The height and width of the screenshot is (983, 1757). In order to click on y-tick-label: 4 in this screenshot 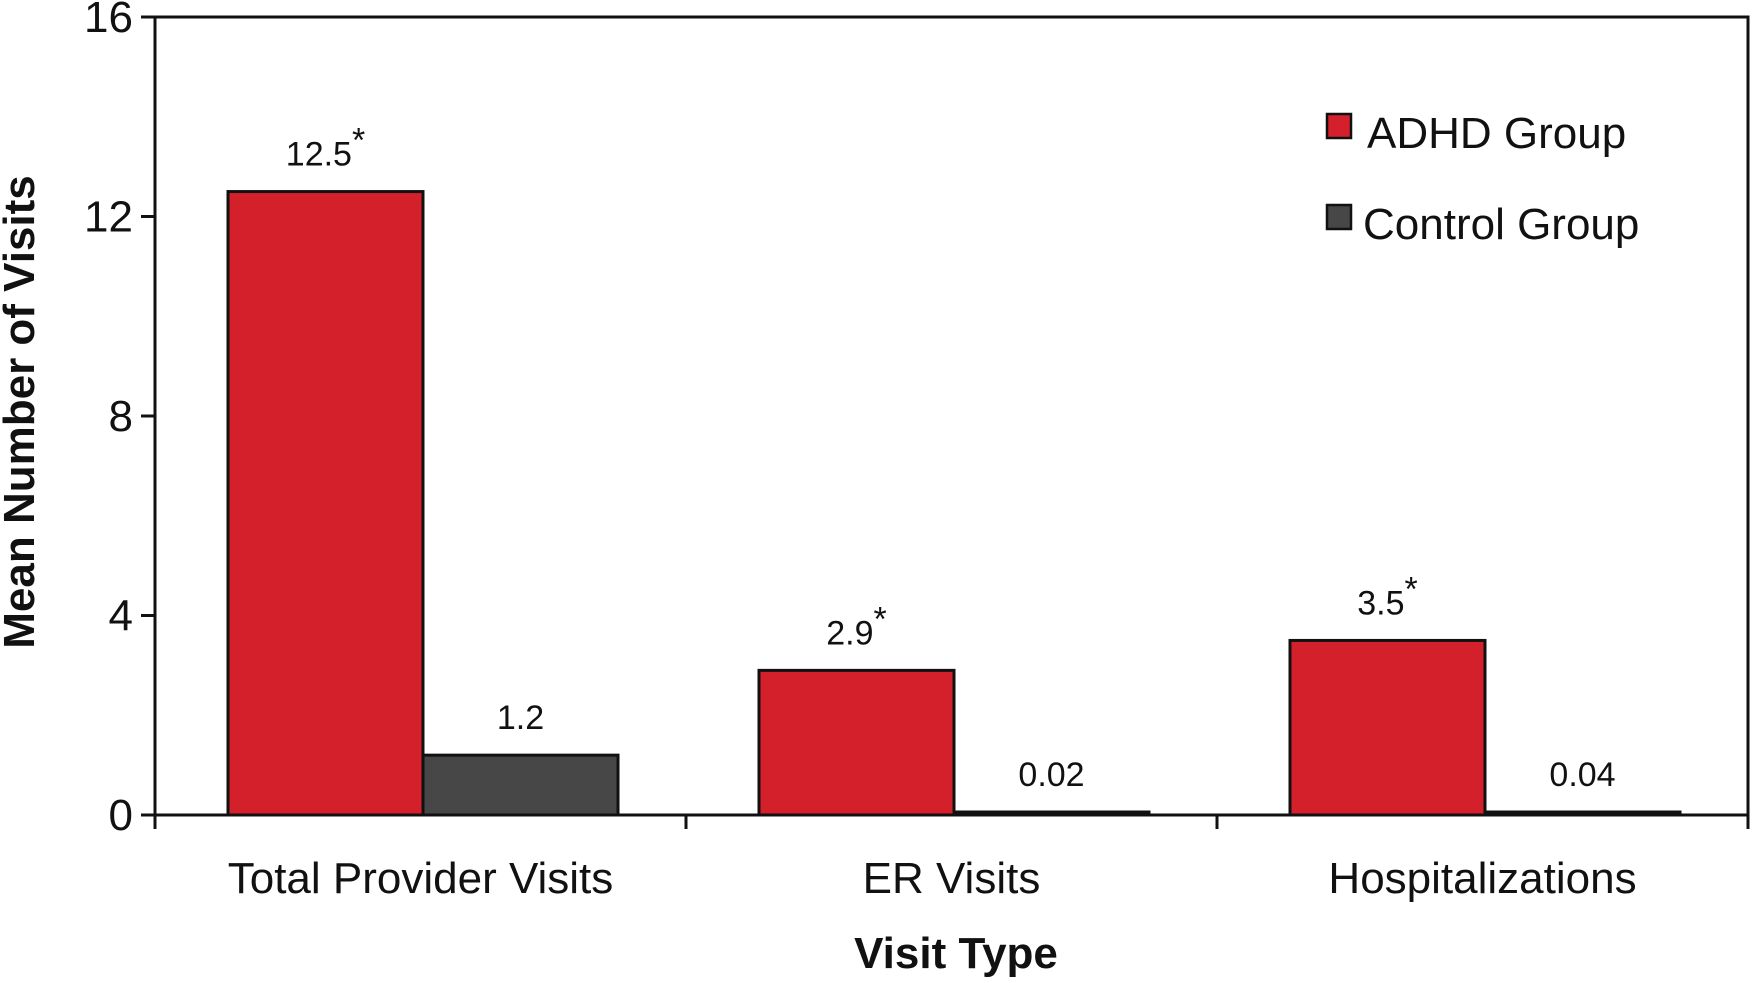, I will do `click(121, 616)`.